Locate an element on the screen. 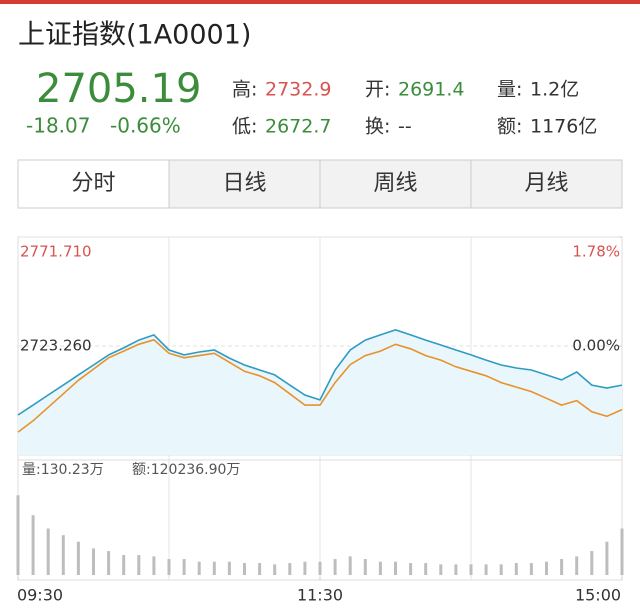 This screenshot has height=616, width=640. title: 上证指数(1A0001) is located at coordinates (134, 35).